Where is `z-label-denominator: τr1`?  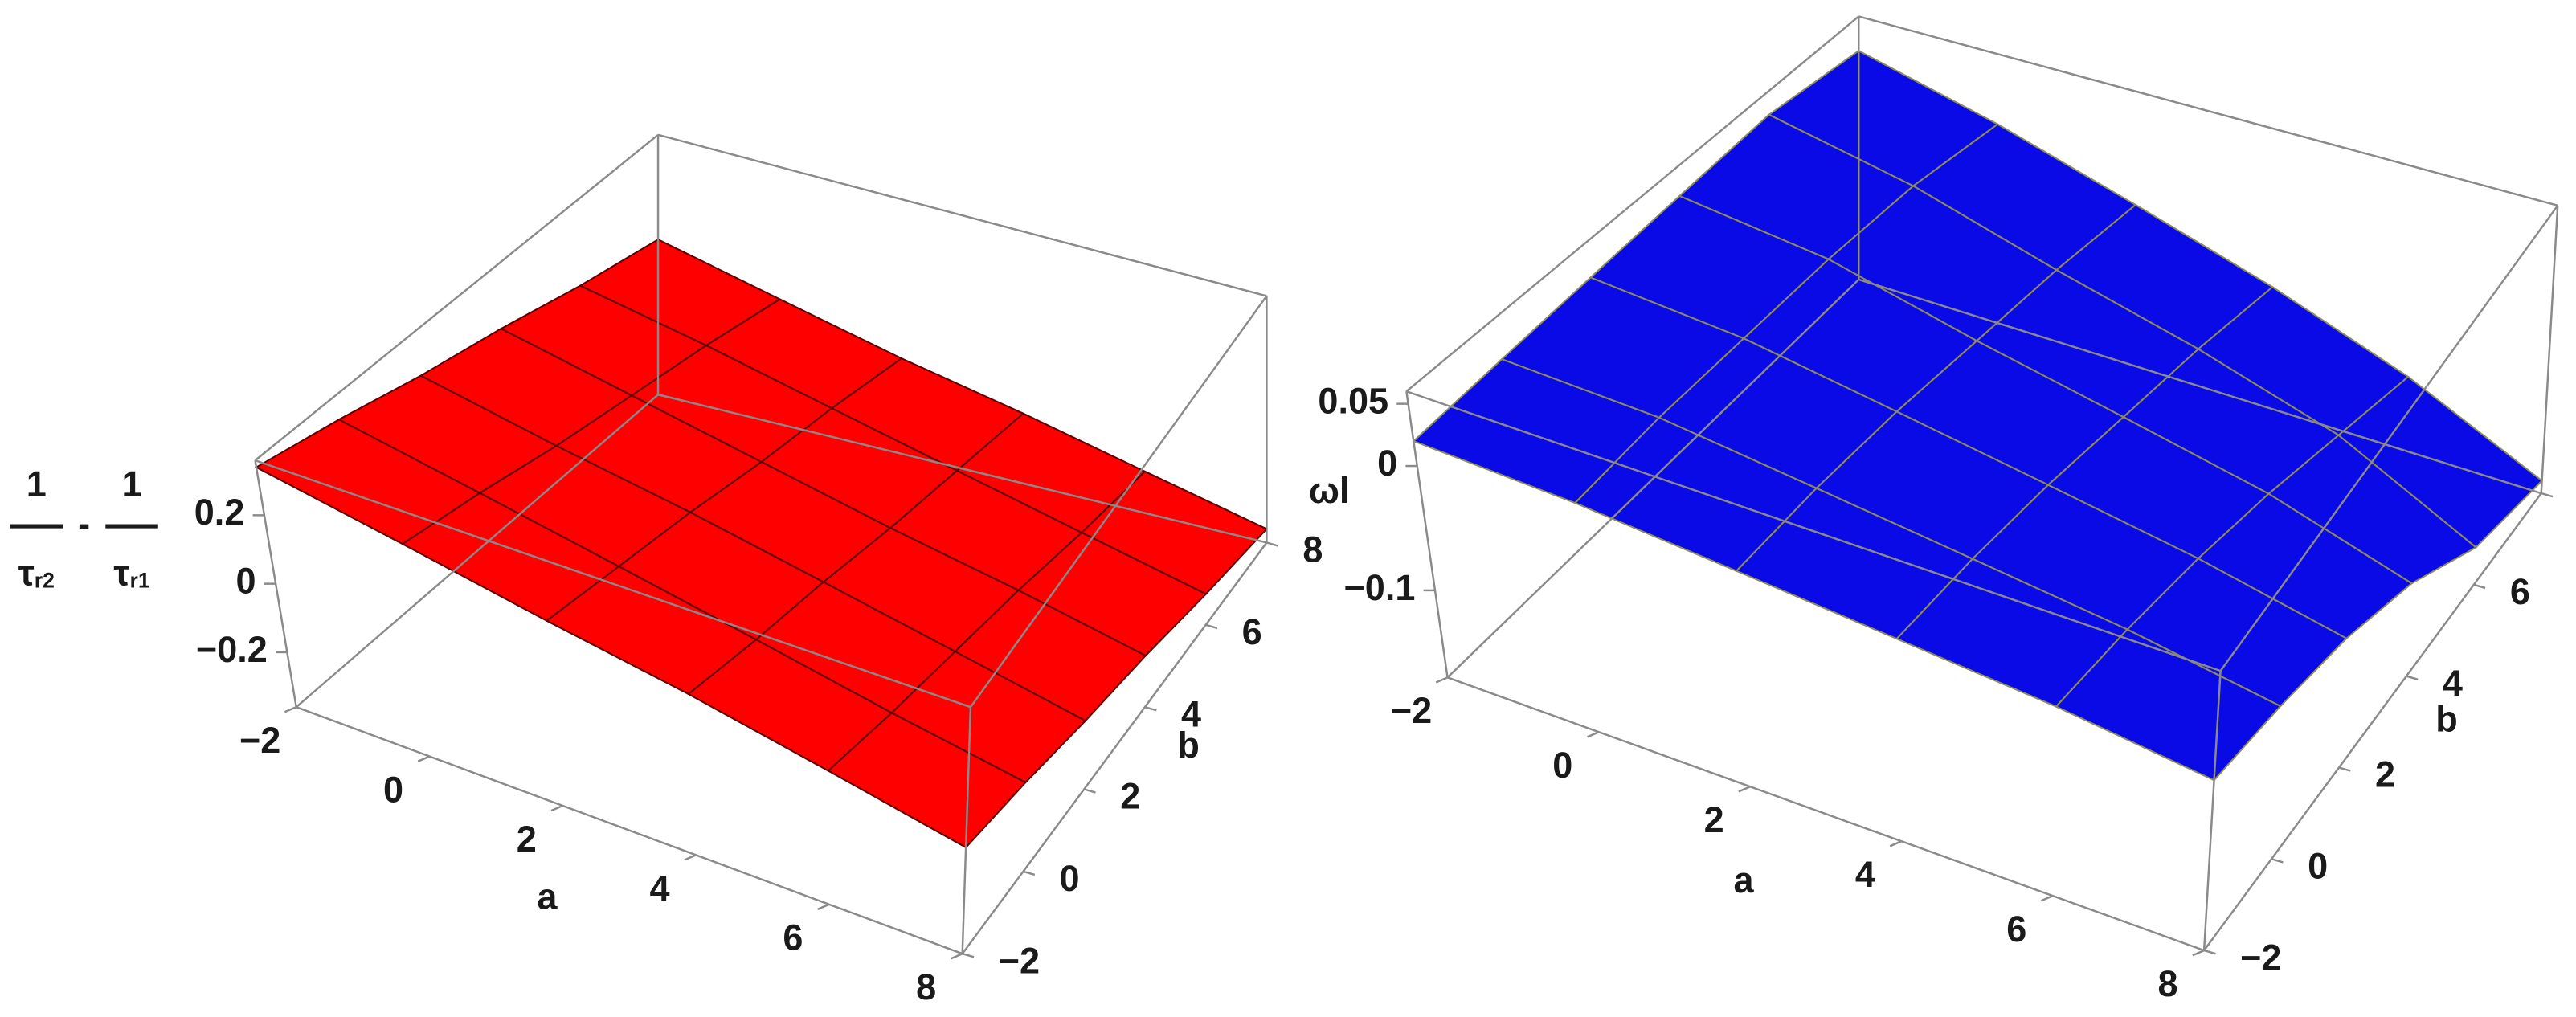 z-label-denominator: τr1 is located at coordinates (131, 572).